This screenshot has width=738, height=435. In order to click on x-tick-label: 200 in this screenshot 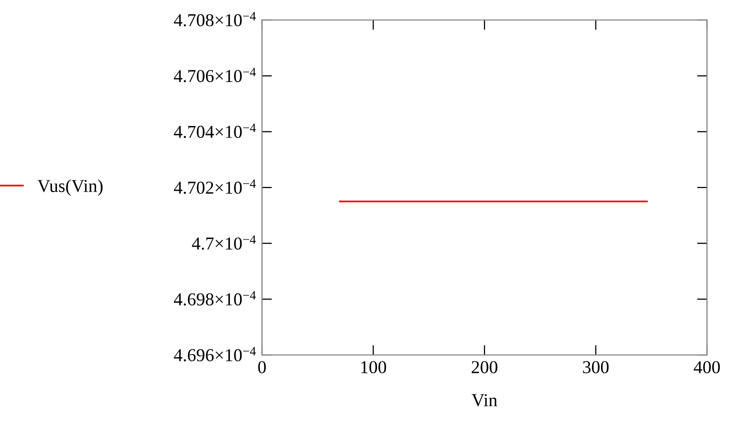, I will do `click(485, 367)`.